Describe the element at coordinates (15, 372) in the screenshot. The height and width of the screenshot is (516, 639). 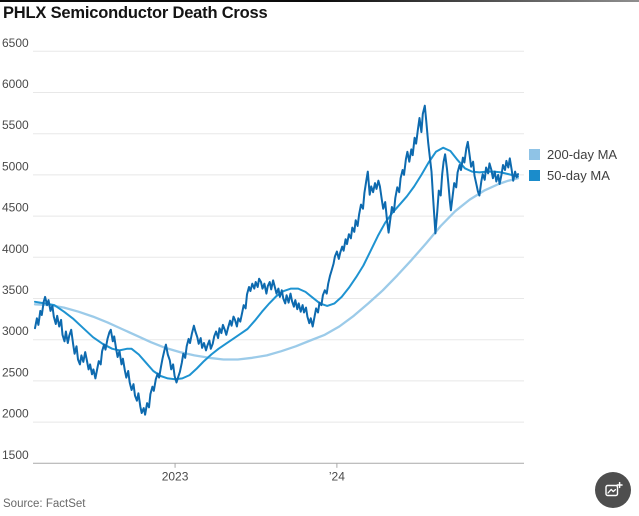
I see `y-axis-tick-label: 2500` at that location.